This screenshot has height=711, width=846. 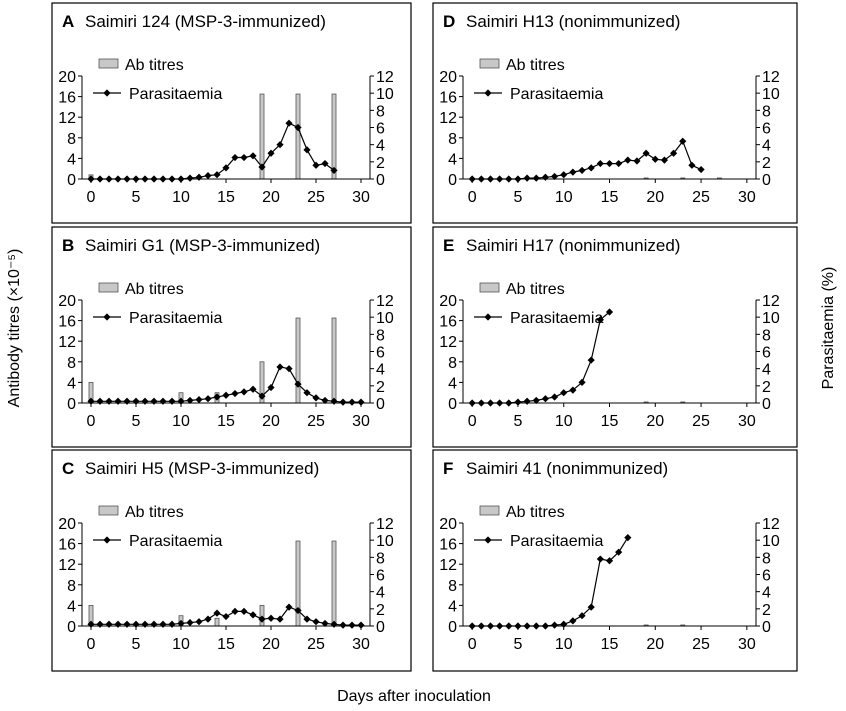 I want to click on panel-frame, so click(x=615, y=113).